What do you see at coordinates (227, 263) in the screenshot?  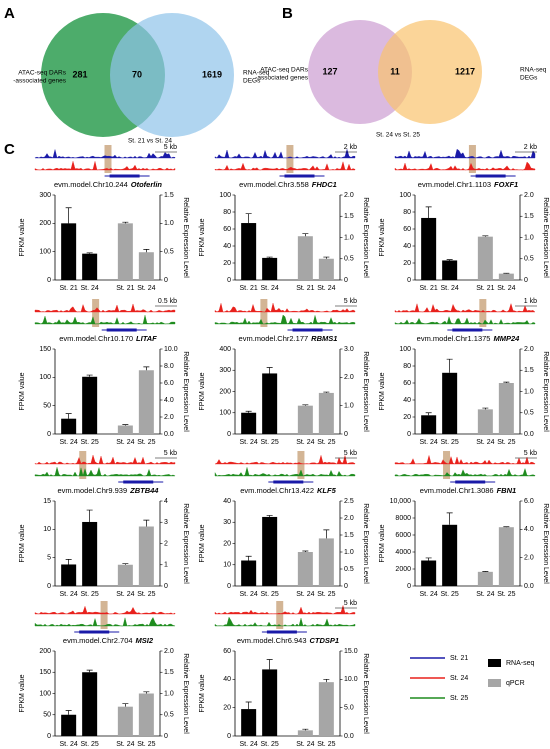 I see `y-tick-label: 20` at bounding box center [227, 263].